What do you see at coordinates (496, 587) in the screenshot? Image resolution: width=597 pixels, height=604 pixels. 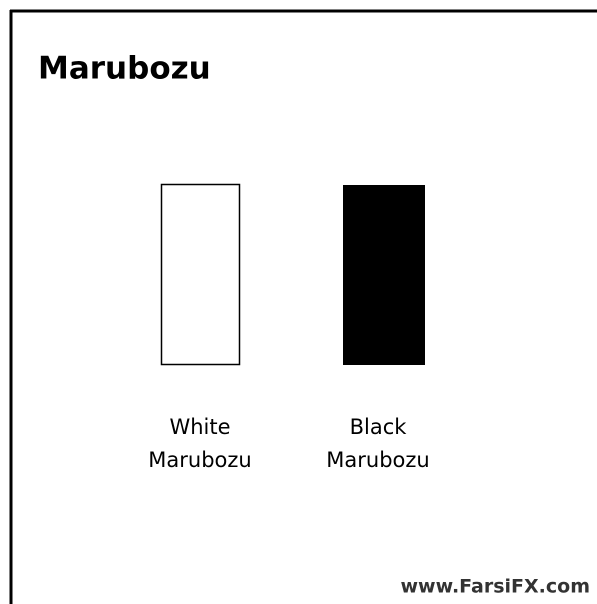 I see `watermark: www.FarsiFX.com` at bounding box center [496, 587].